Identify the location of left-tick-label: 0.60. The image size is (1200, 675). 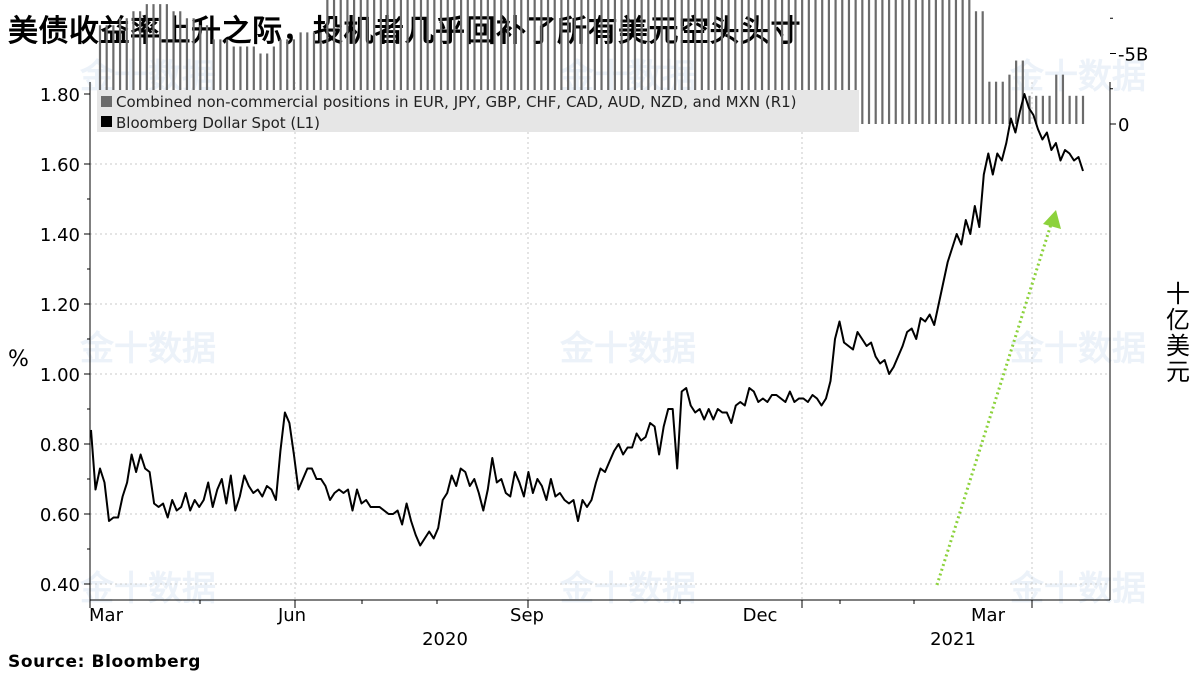
(60, 515).